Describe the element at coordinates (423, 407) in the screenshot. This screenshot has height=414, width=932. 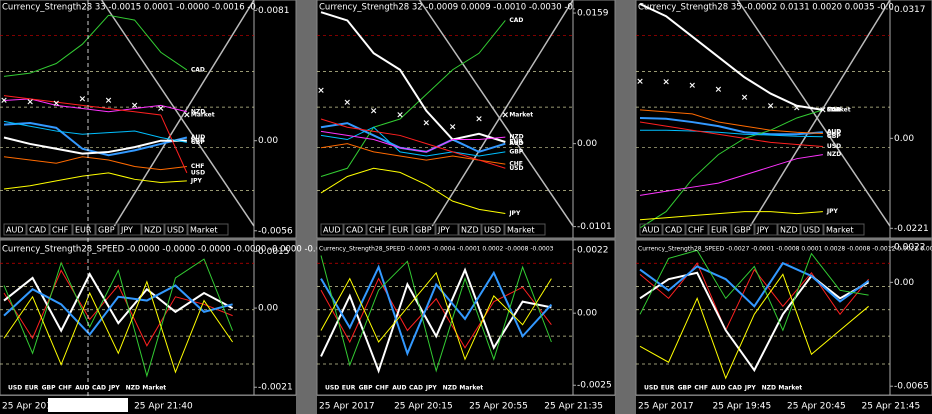
I see `time-label: 25 Apr 20:15` at that location.